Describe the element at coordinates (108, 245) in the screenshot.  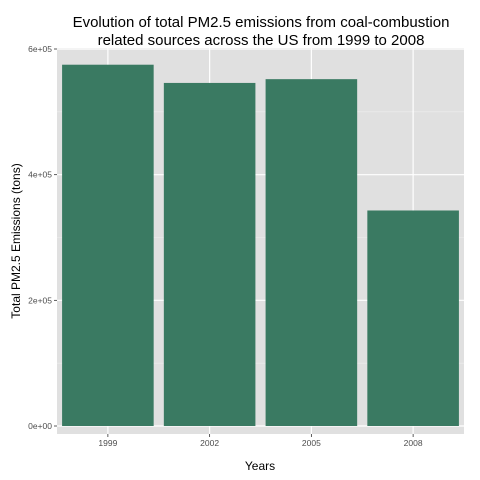
I see `bar-1999` at that location.